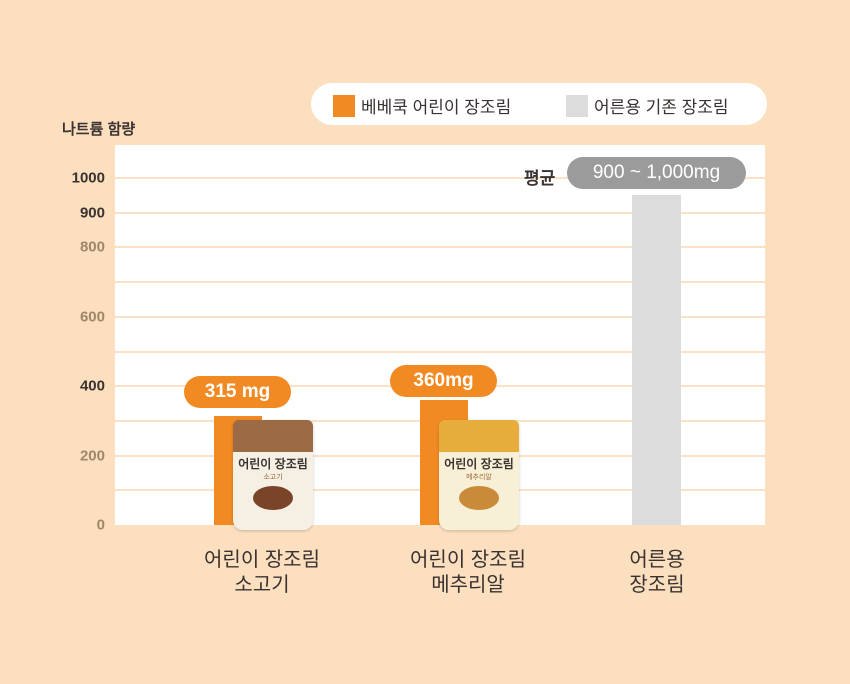 Image resolution: width=850 pixels, height=684 pixels. I want to click on x-label-line1: 어른용, so click(657, 560).